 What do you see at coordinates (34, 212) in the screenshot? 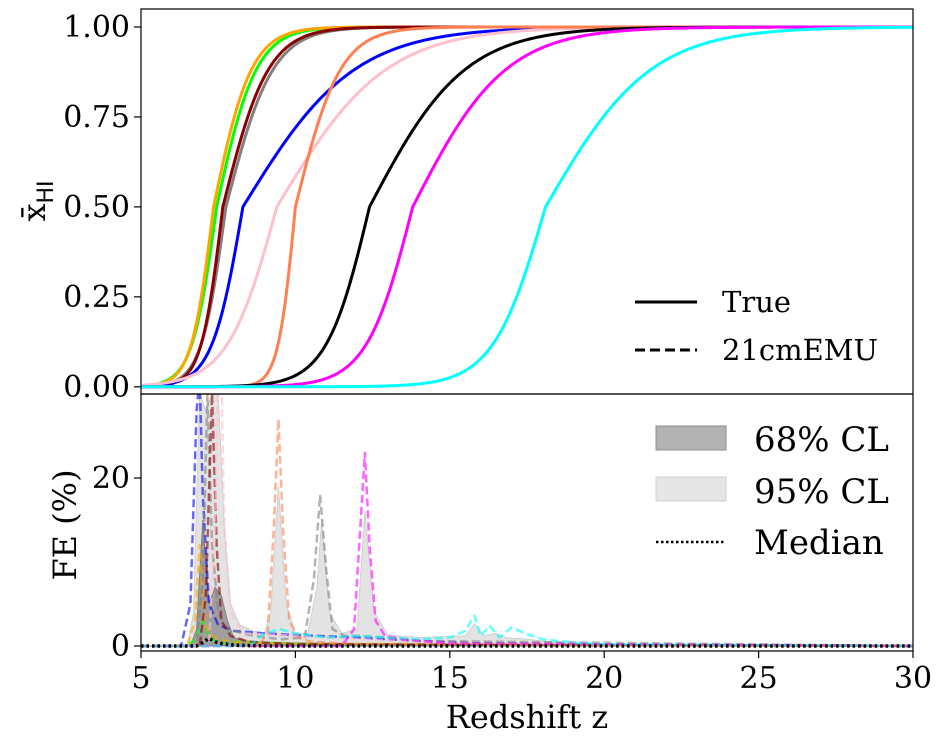
I see `top-y-axis-label-main: x̄` at bounding box center [34, 212].